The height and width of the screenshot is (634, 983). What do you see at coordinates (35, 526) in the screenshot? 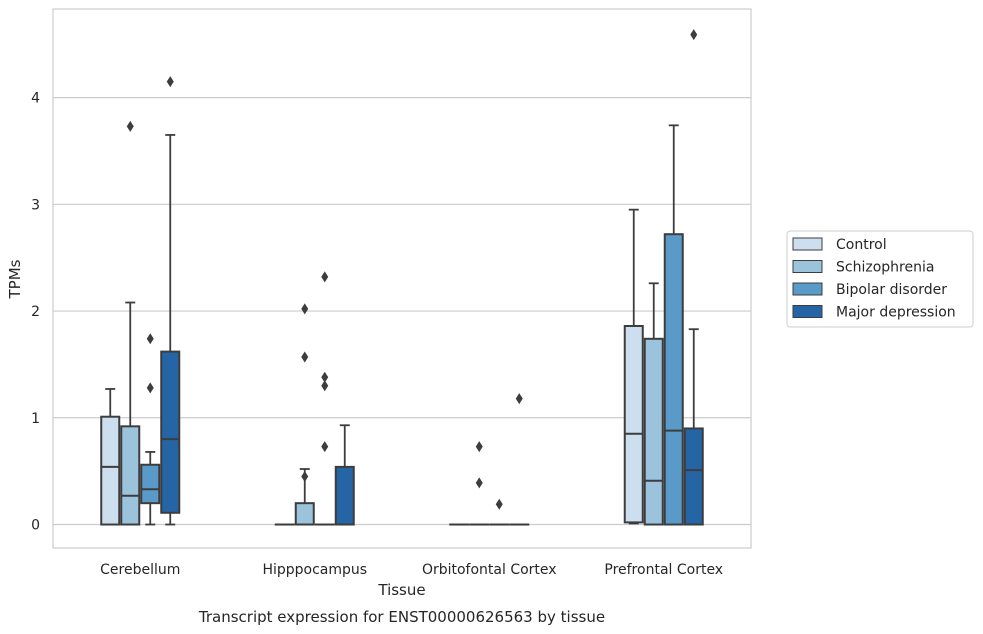
I see `y-tick-label: 0` at bounding box center [35, 526].